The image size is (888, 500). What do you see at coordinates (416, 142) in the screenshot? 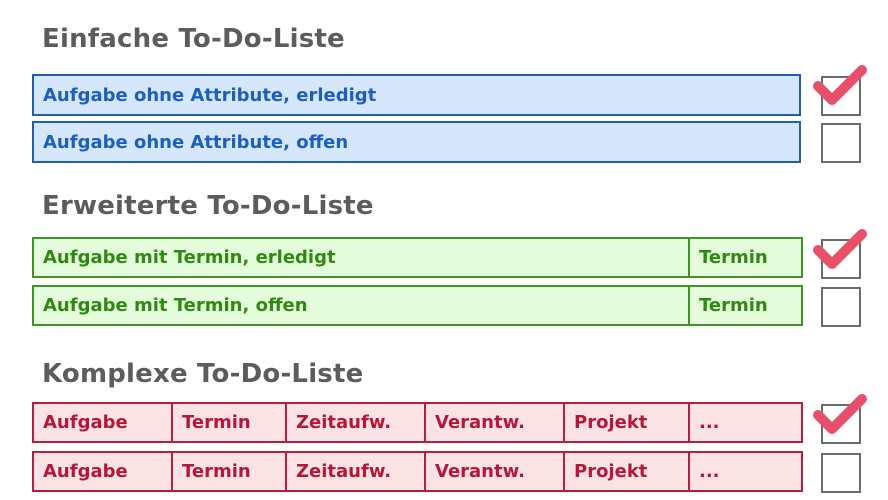
I see `todo-row-simple-open: Aufgabe ohne Attribute, offen` at bounding box center [416, 142].